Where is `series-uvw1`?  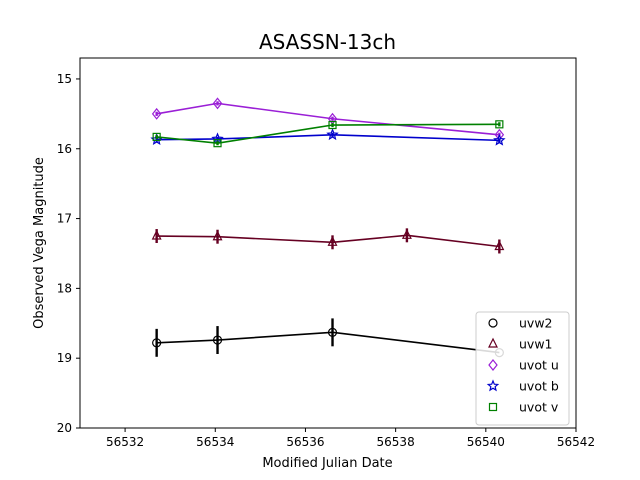
series-uvw1 is located at coordinates (328, 241).